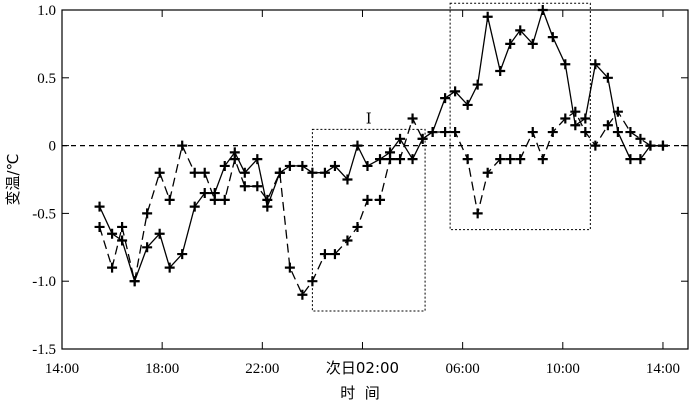 The height and width of the screenshot is (403, 700). Describe the element at coordinates (162, 369) in the screenshot. I see `x-tick-label: 18:00` at that location.